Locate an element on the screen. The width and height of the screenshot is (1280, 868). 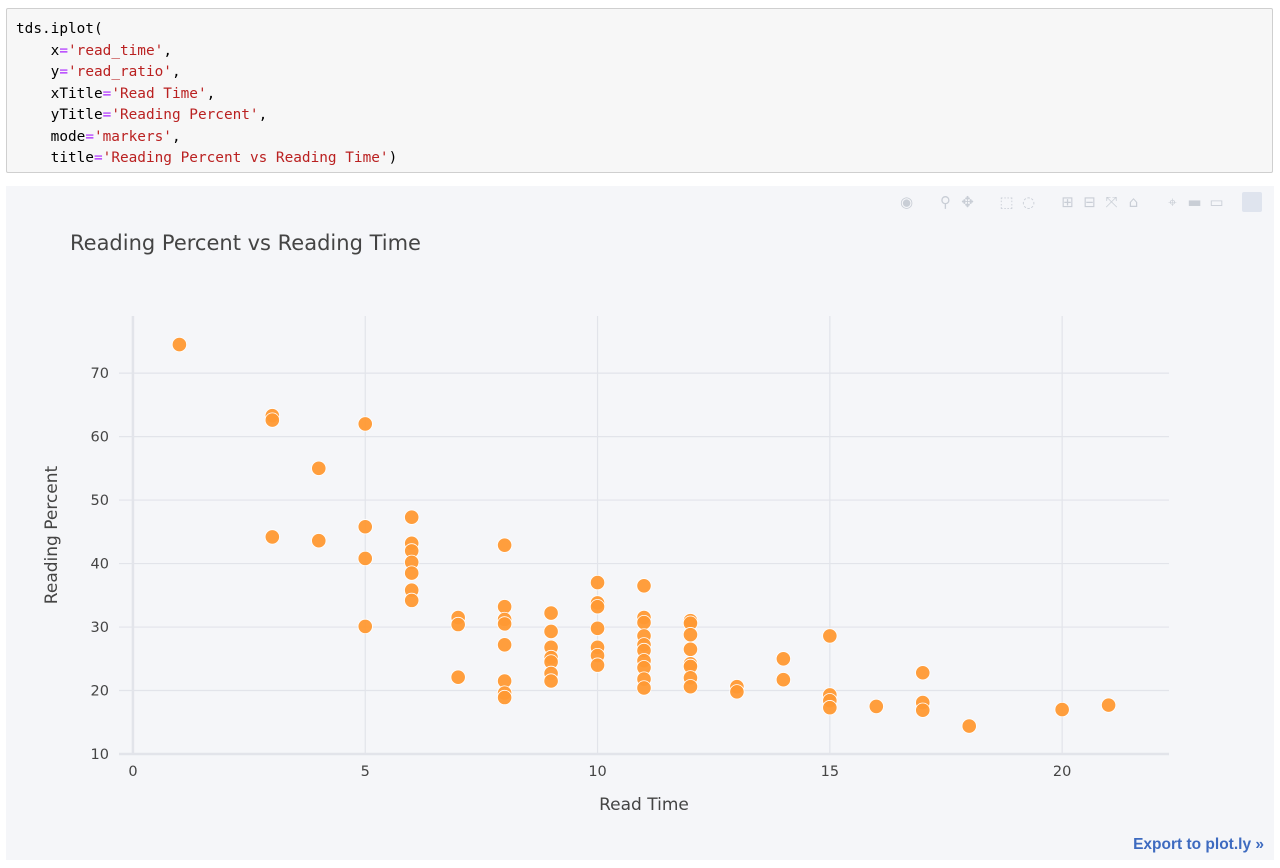
code-token: title is located at coordinates (55, 158).